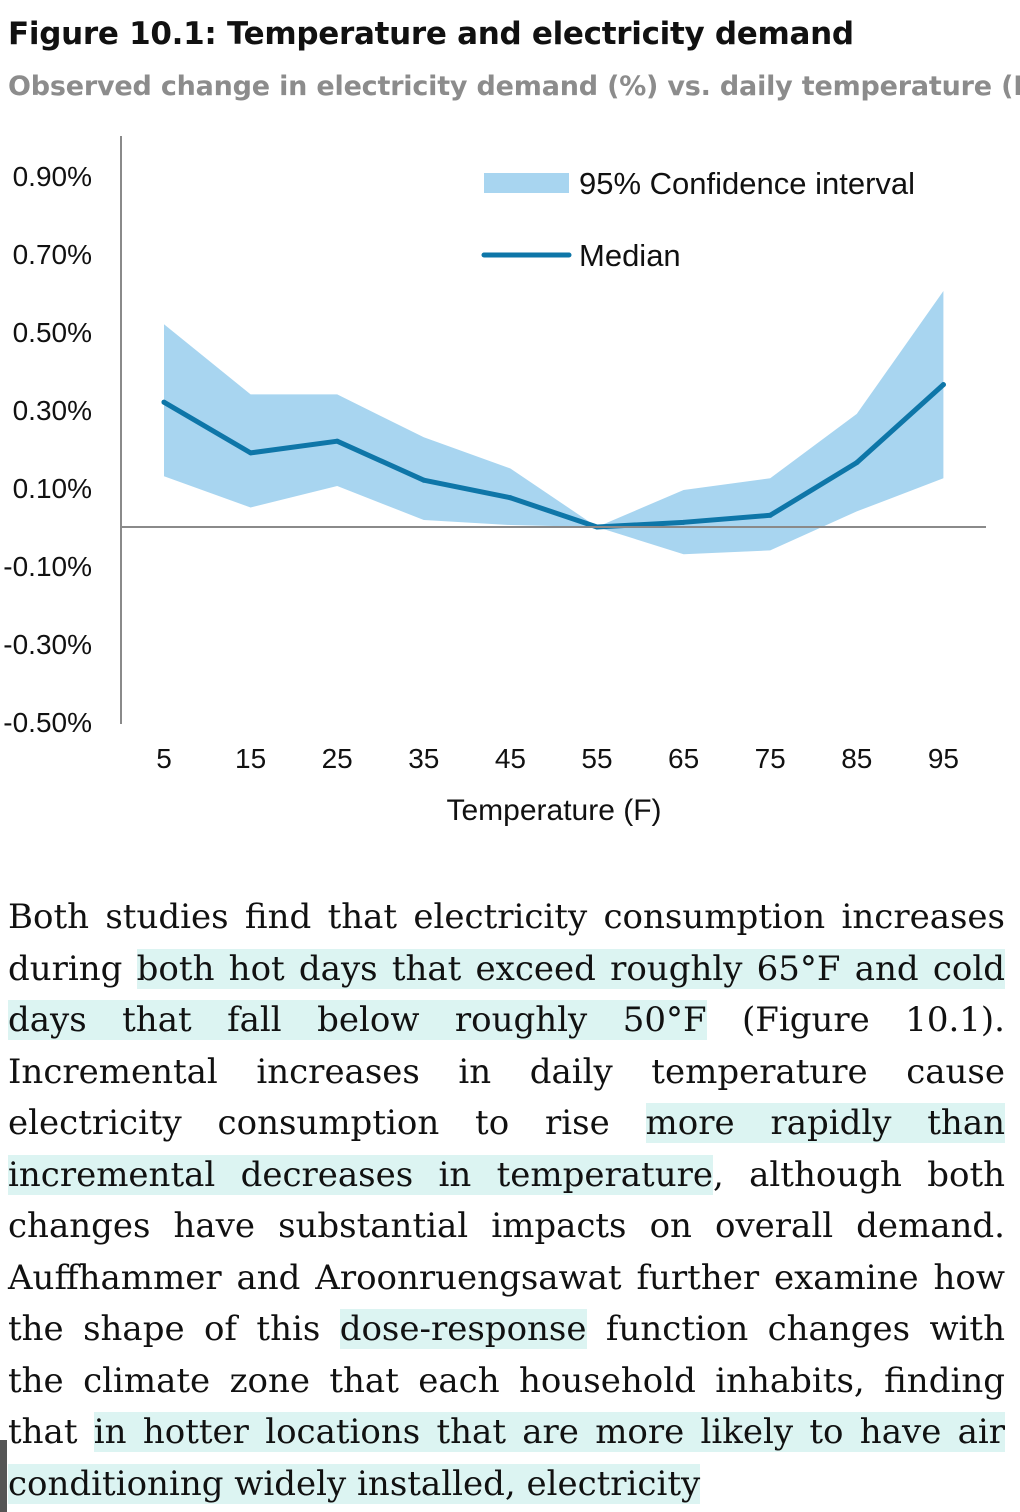 Image resolution: width=1020 pixels, height=1512 pixels. I want to click on median-line, so click(553, 456).